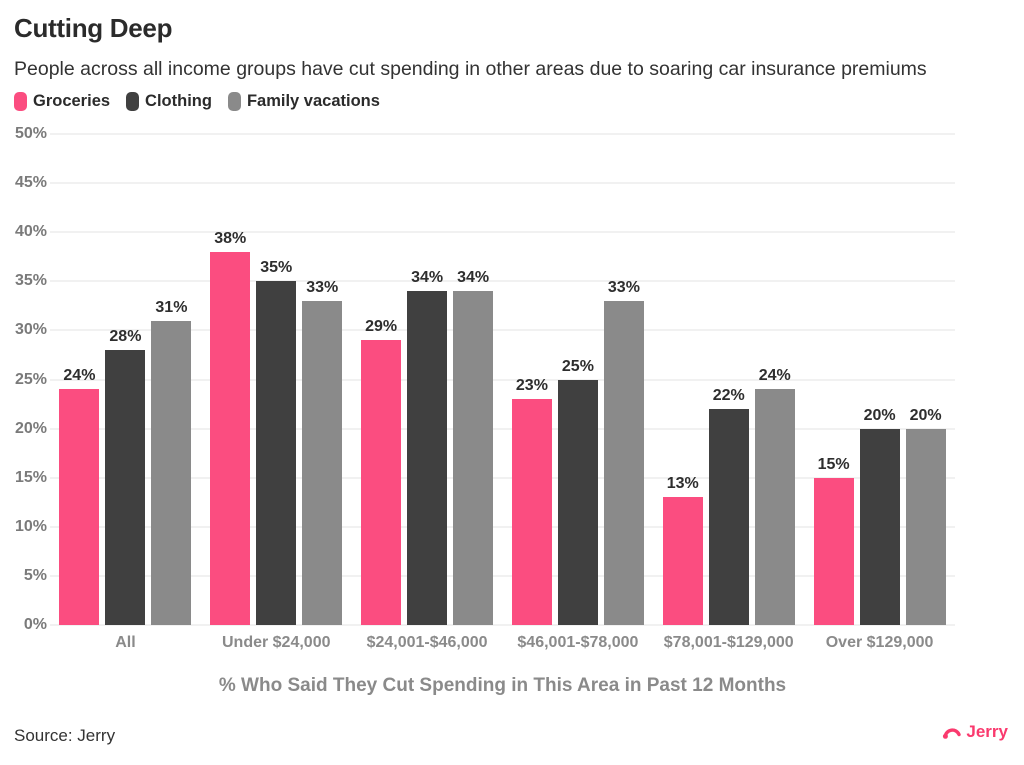 This screenshot has width=1024, height=765. I want to click on bar-group: 23% 25% 33%, so click(577, 452).